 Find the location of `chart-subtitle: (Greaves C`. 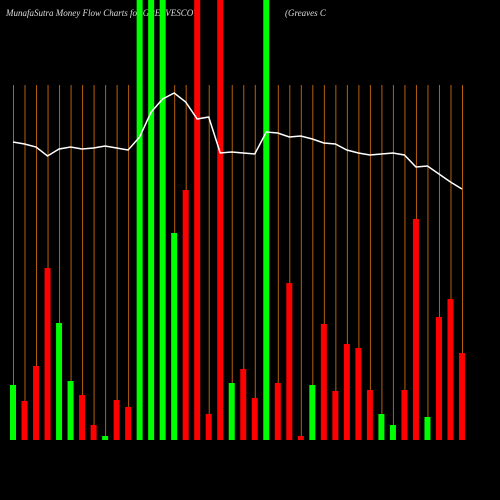

chart-subtitle: (Greaves C is located at coordinates (306, 13).